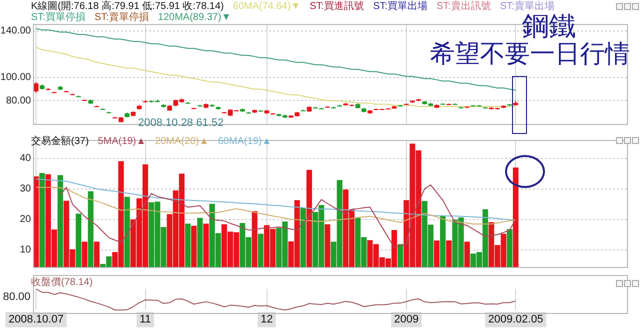  I want to click on text: 20MA(20)▲, so click(182, 141).